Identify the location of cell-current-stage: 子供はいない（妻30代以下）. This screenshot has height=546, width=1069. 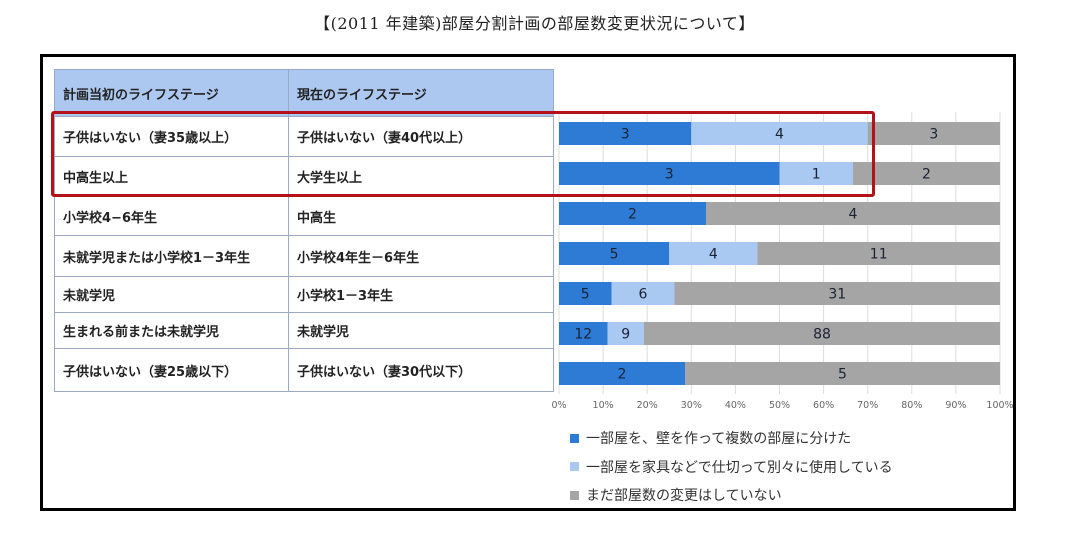
(421, 370).